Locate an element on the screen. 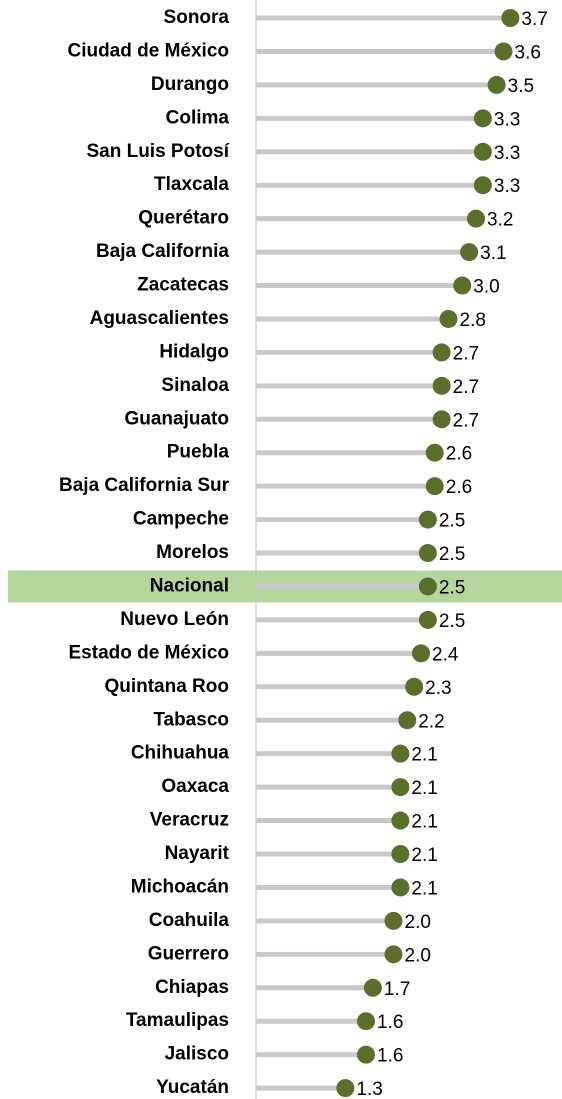 The width and height of the screenshot is (562, 1099). category-label: Coahuila is located at coordinates (189, 920).